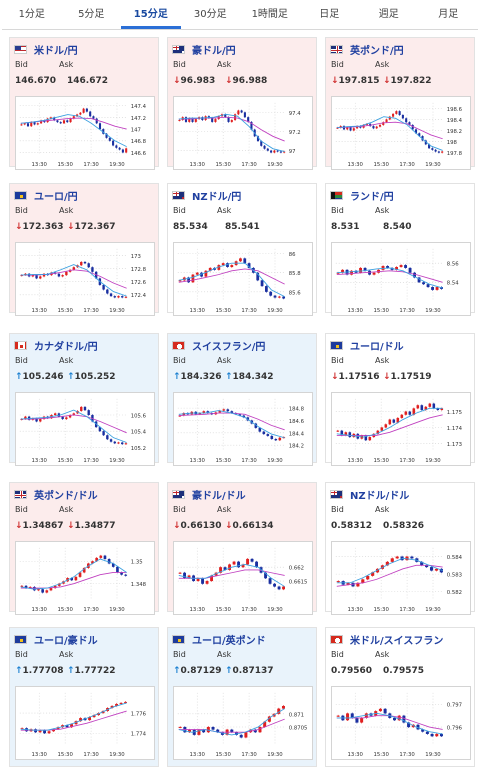  Describe the element at coordinates (243, 133) in the screenshot. I see `price-chart: 97.4 97.2 97 13:30 15:30 17:30 19:30` at that location.